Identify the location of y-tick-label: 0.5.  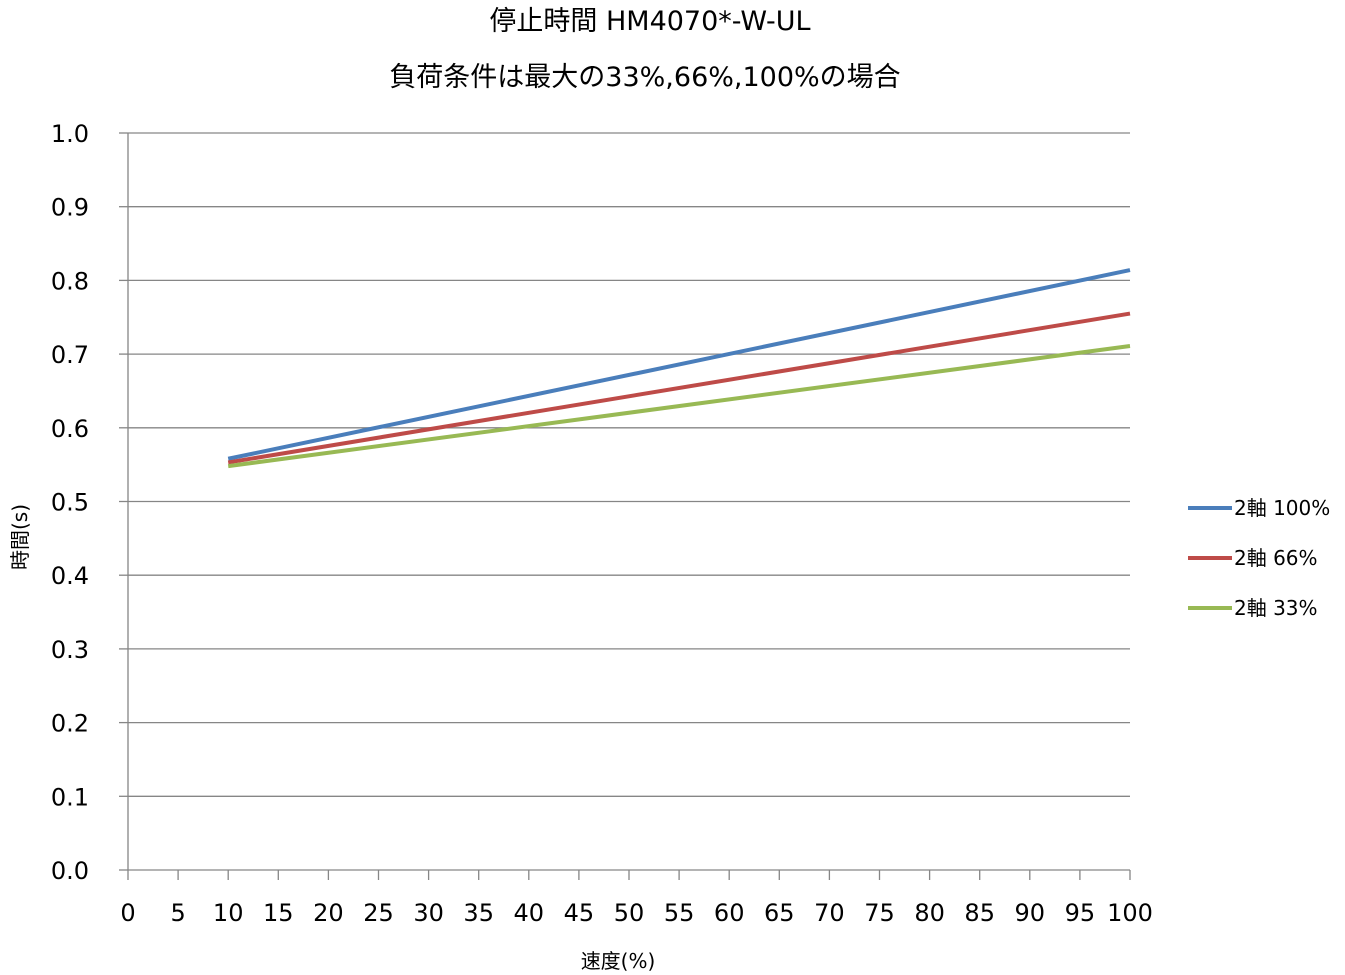
(70, 503).